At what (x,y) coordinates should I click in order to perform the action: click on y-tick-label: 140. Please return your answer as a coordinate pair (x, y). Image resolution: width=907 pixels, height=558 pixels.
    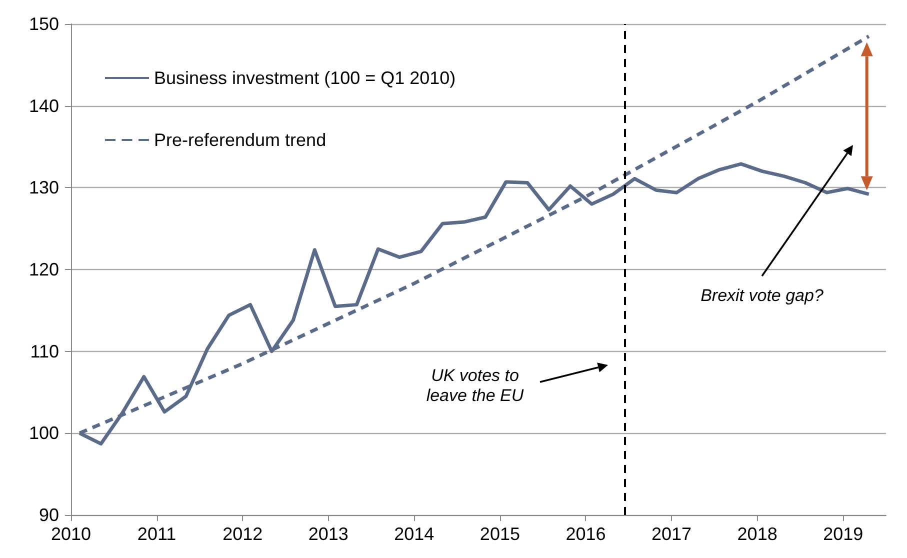
    Looking at the image, I should click on (43, 106).